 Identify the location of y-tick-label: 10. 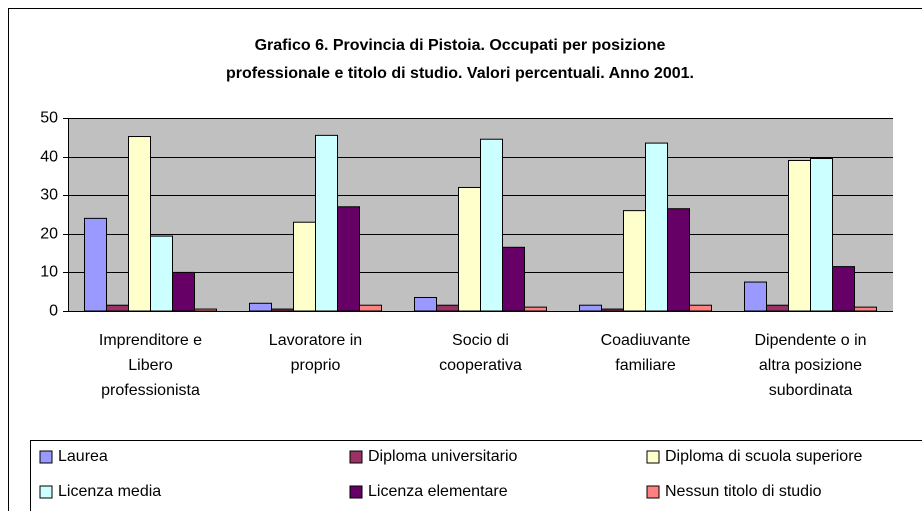
(49, 272).